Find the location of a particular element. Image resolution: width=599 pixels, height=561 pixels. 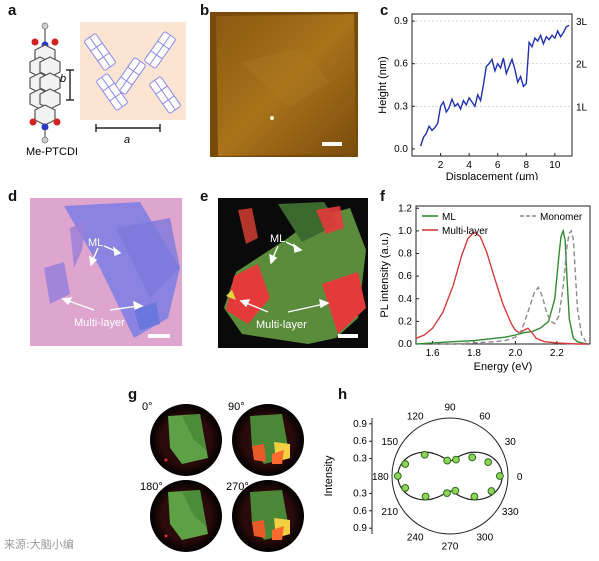

angle-tick-label: 180 is located at coordinates (380, 477).